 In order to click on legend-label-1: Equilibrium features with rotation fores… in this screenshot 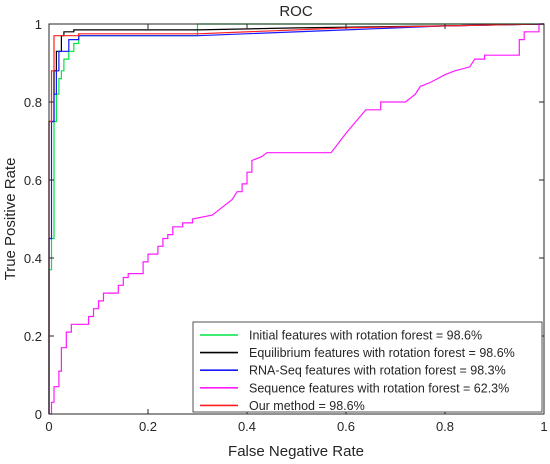, I will do `click(382, 353)`.